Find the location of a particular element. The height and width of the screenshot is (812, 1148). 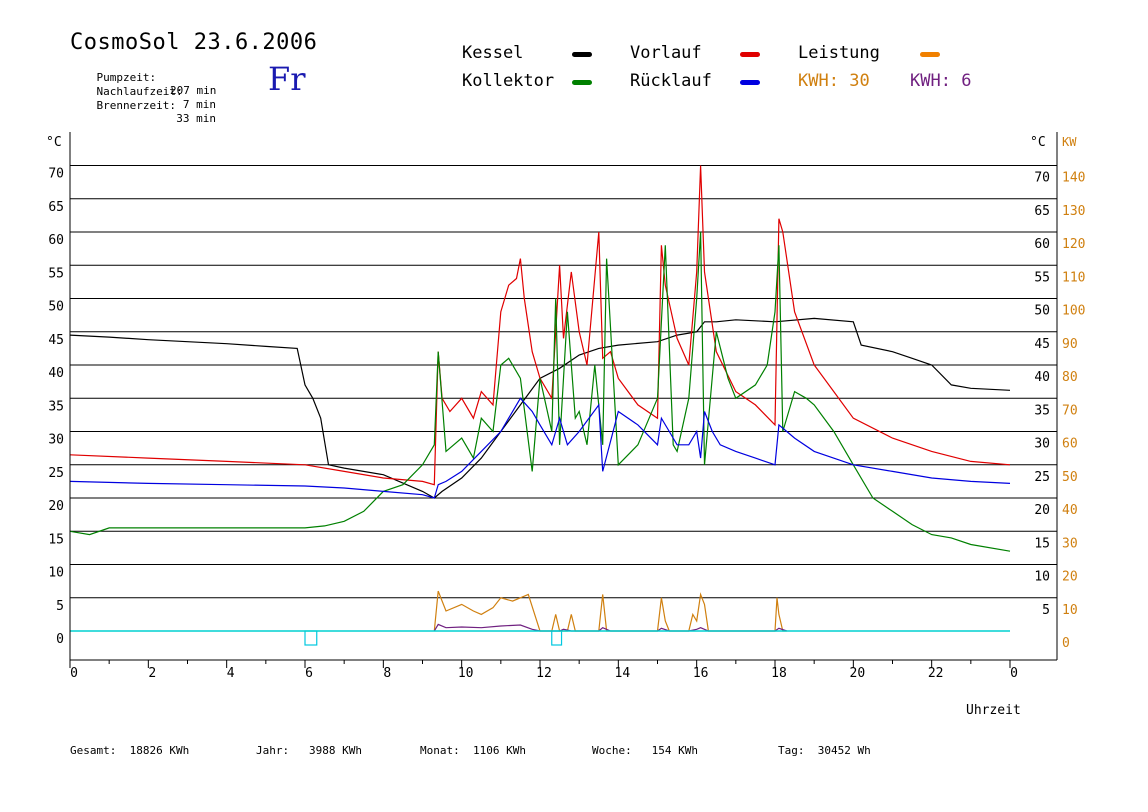

legend-ruecklauf-label: Rücklauf is located at coordinates (671, 81).